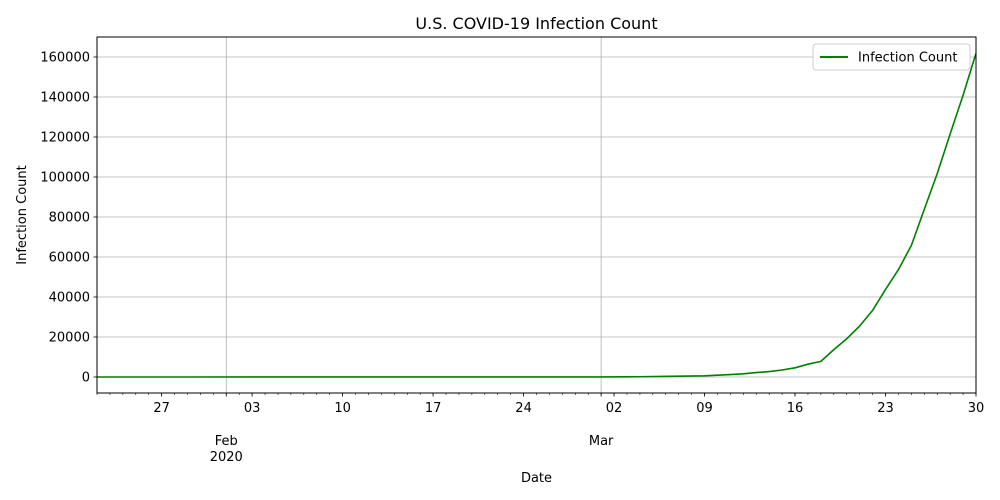 The width and height of the screenshot is (1000, 500). What do you see at coordinates (86, 378) in the screenshot?
I see `y-tick-label: 0` at bounding box center [86, 378].